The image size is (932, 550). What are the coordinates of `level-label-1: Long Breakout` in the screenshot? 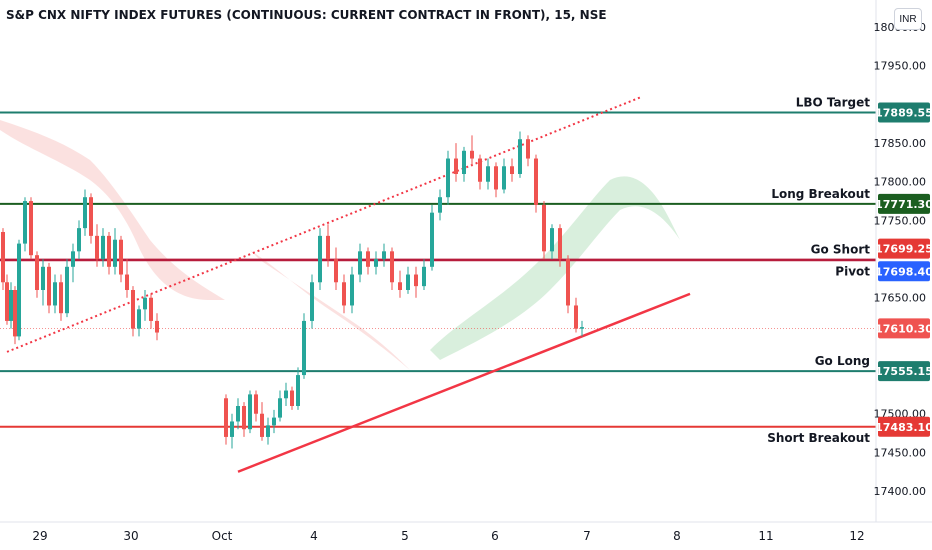 It's located at (820, 194).